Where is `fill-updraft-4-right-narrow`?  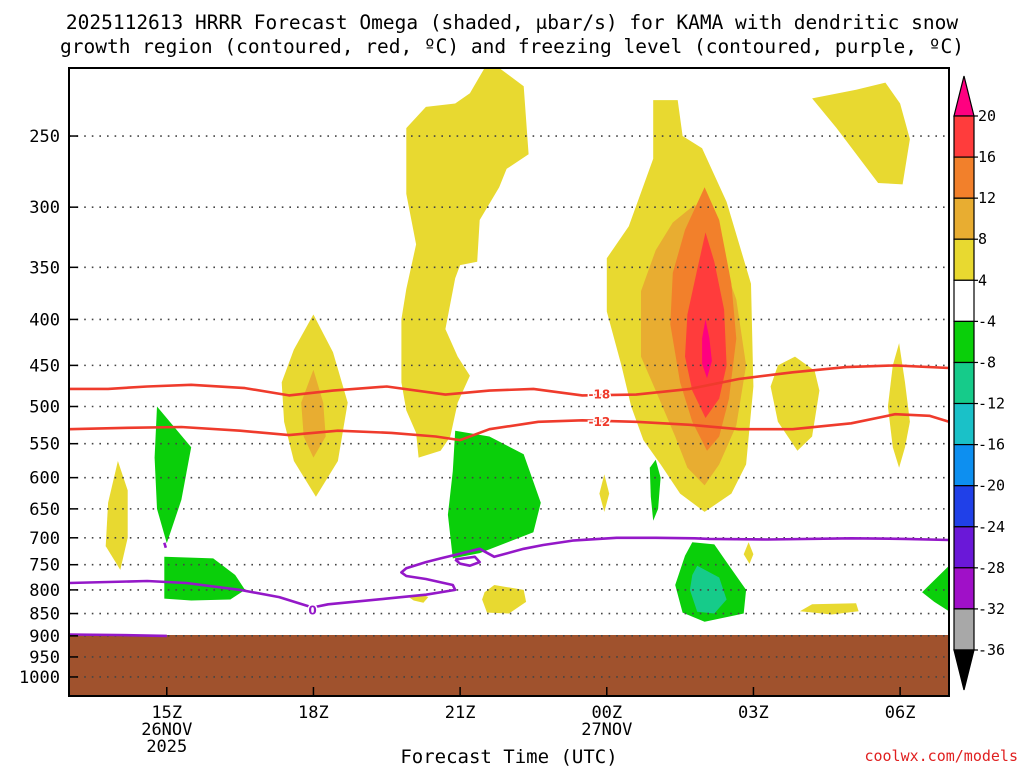 fill-updraft-4-right-narrow is located at coordinates (898, 405).